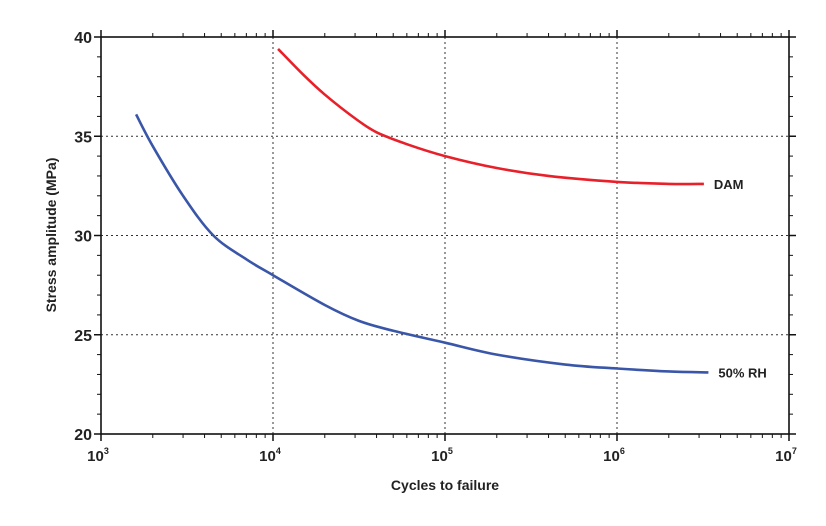 This screenshot has width=826, height=526. I want to click on y-tick-label: 30, so click(83, 237).